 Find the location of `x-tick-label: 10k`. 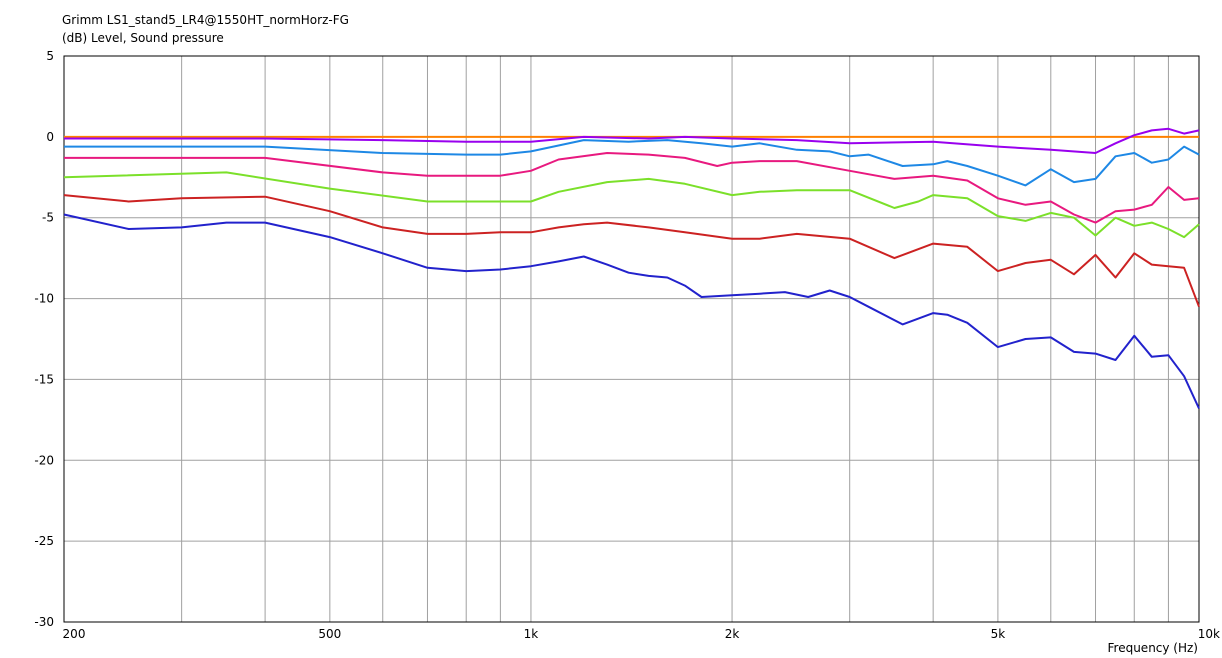

x-tick-label: 10k is located at coordinates (1209, 634).